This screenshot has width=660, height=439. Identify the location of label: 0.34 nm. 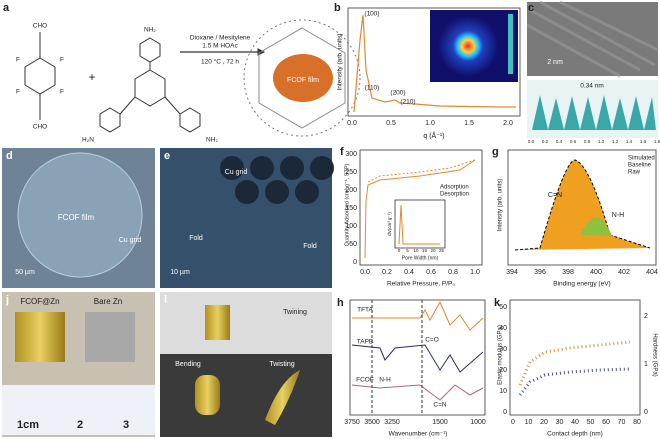
(592, 86).